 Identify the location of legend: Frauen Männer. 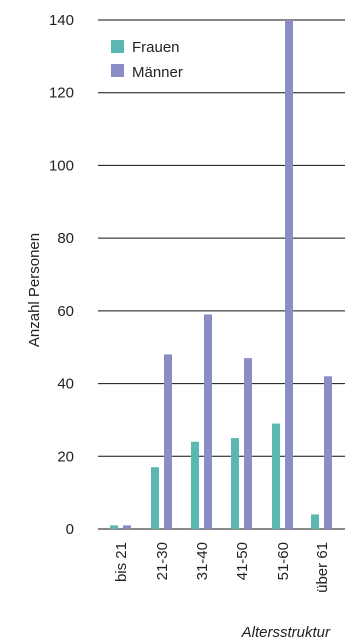
(147, 60).